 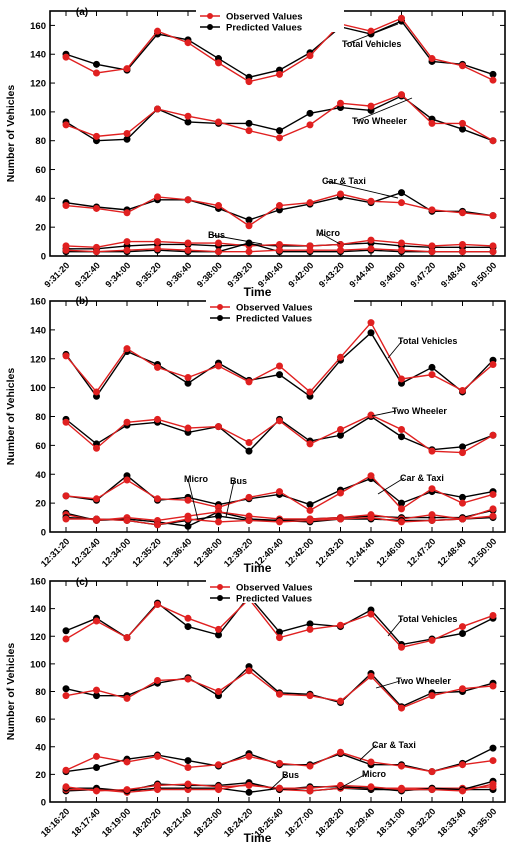 What do you see at coordinates (390, 552) in the screenshot?
I see `x-tick-label: 12:46:00` at bounding box center [390, 552].